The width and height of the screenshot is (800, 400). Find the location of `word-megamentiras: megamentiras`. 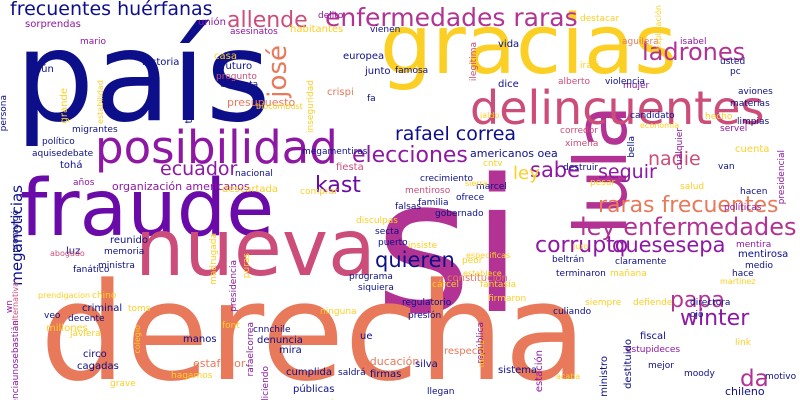

word-megamentiras: megamentiras is located at coordinates (335, 152).